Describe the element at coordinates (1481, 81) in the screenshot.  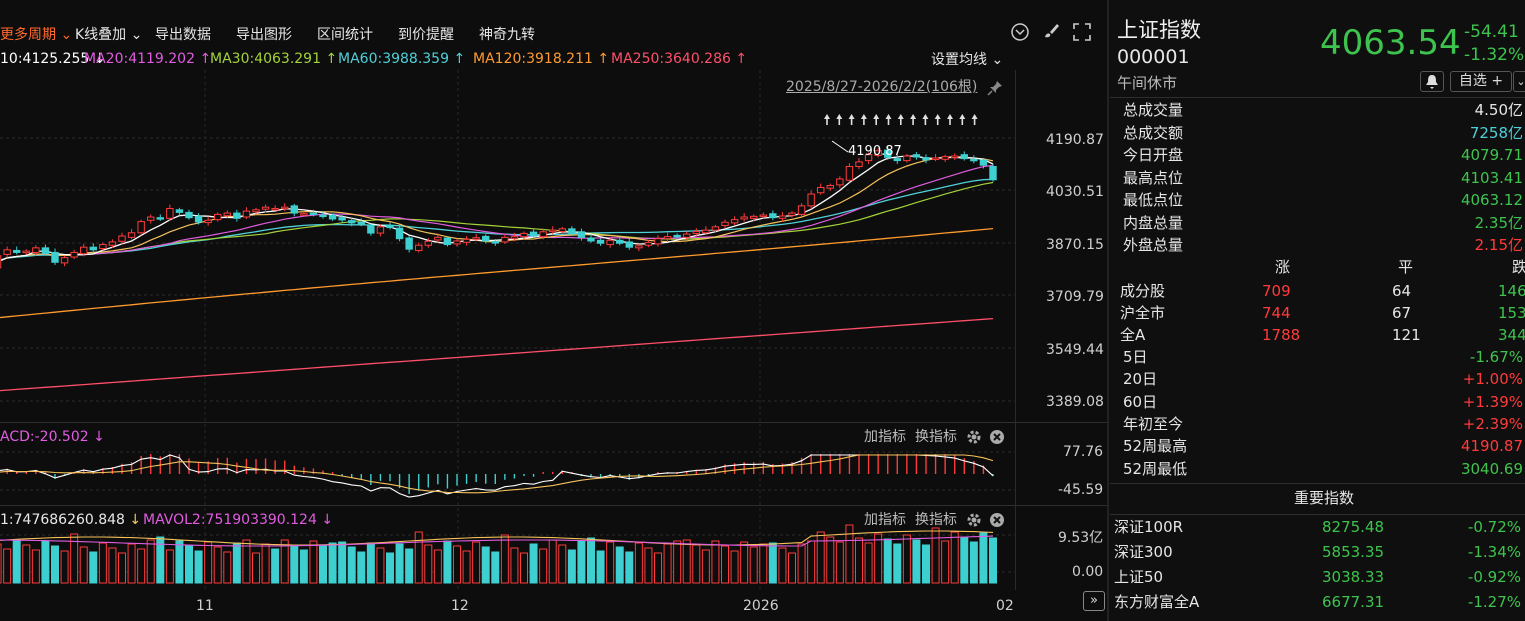
I see `add-watchlist-button: 自选 +` at that location.